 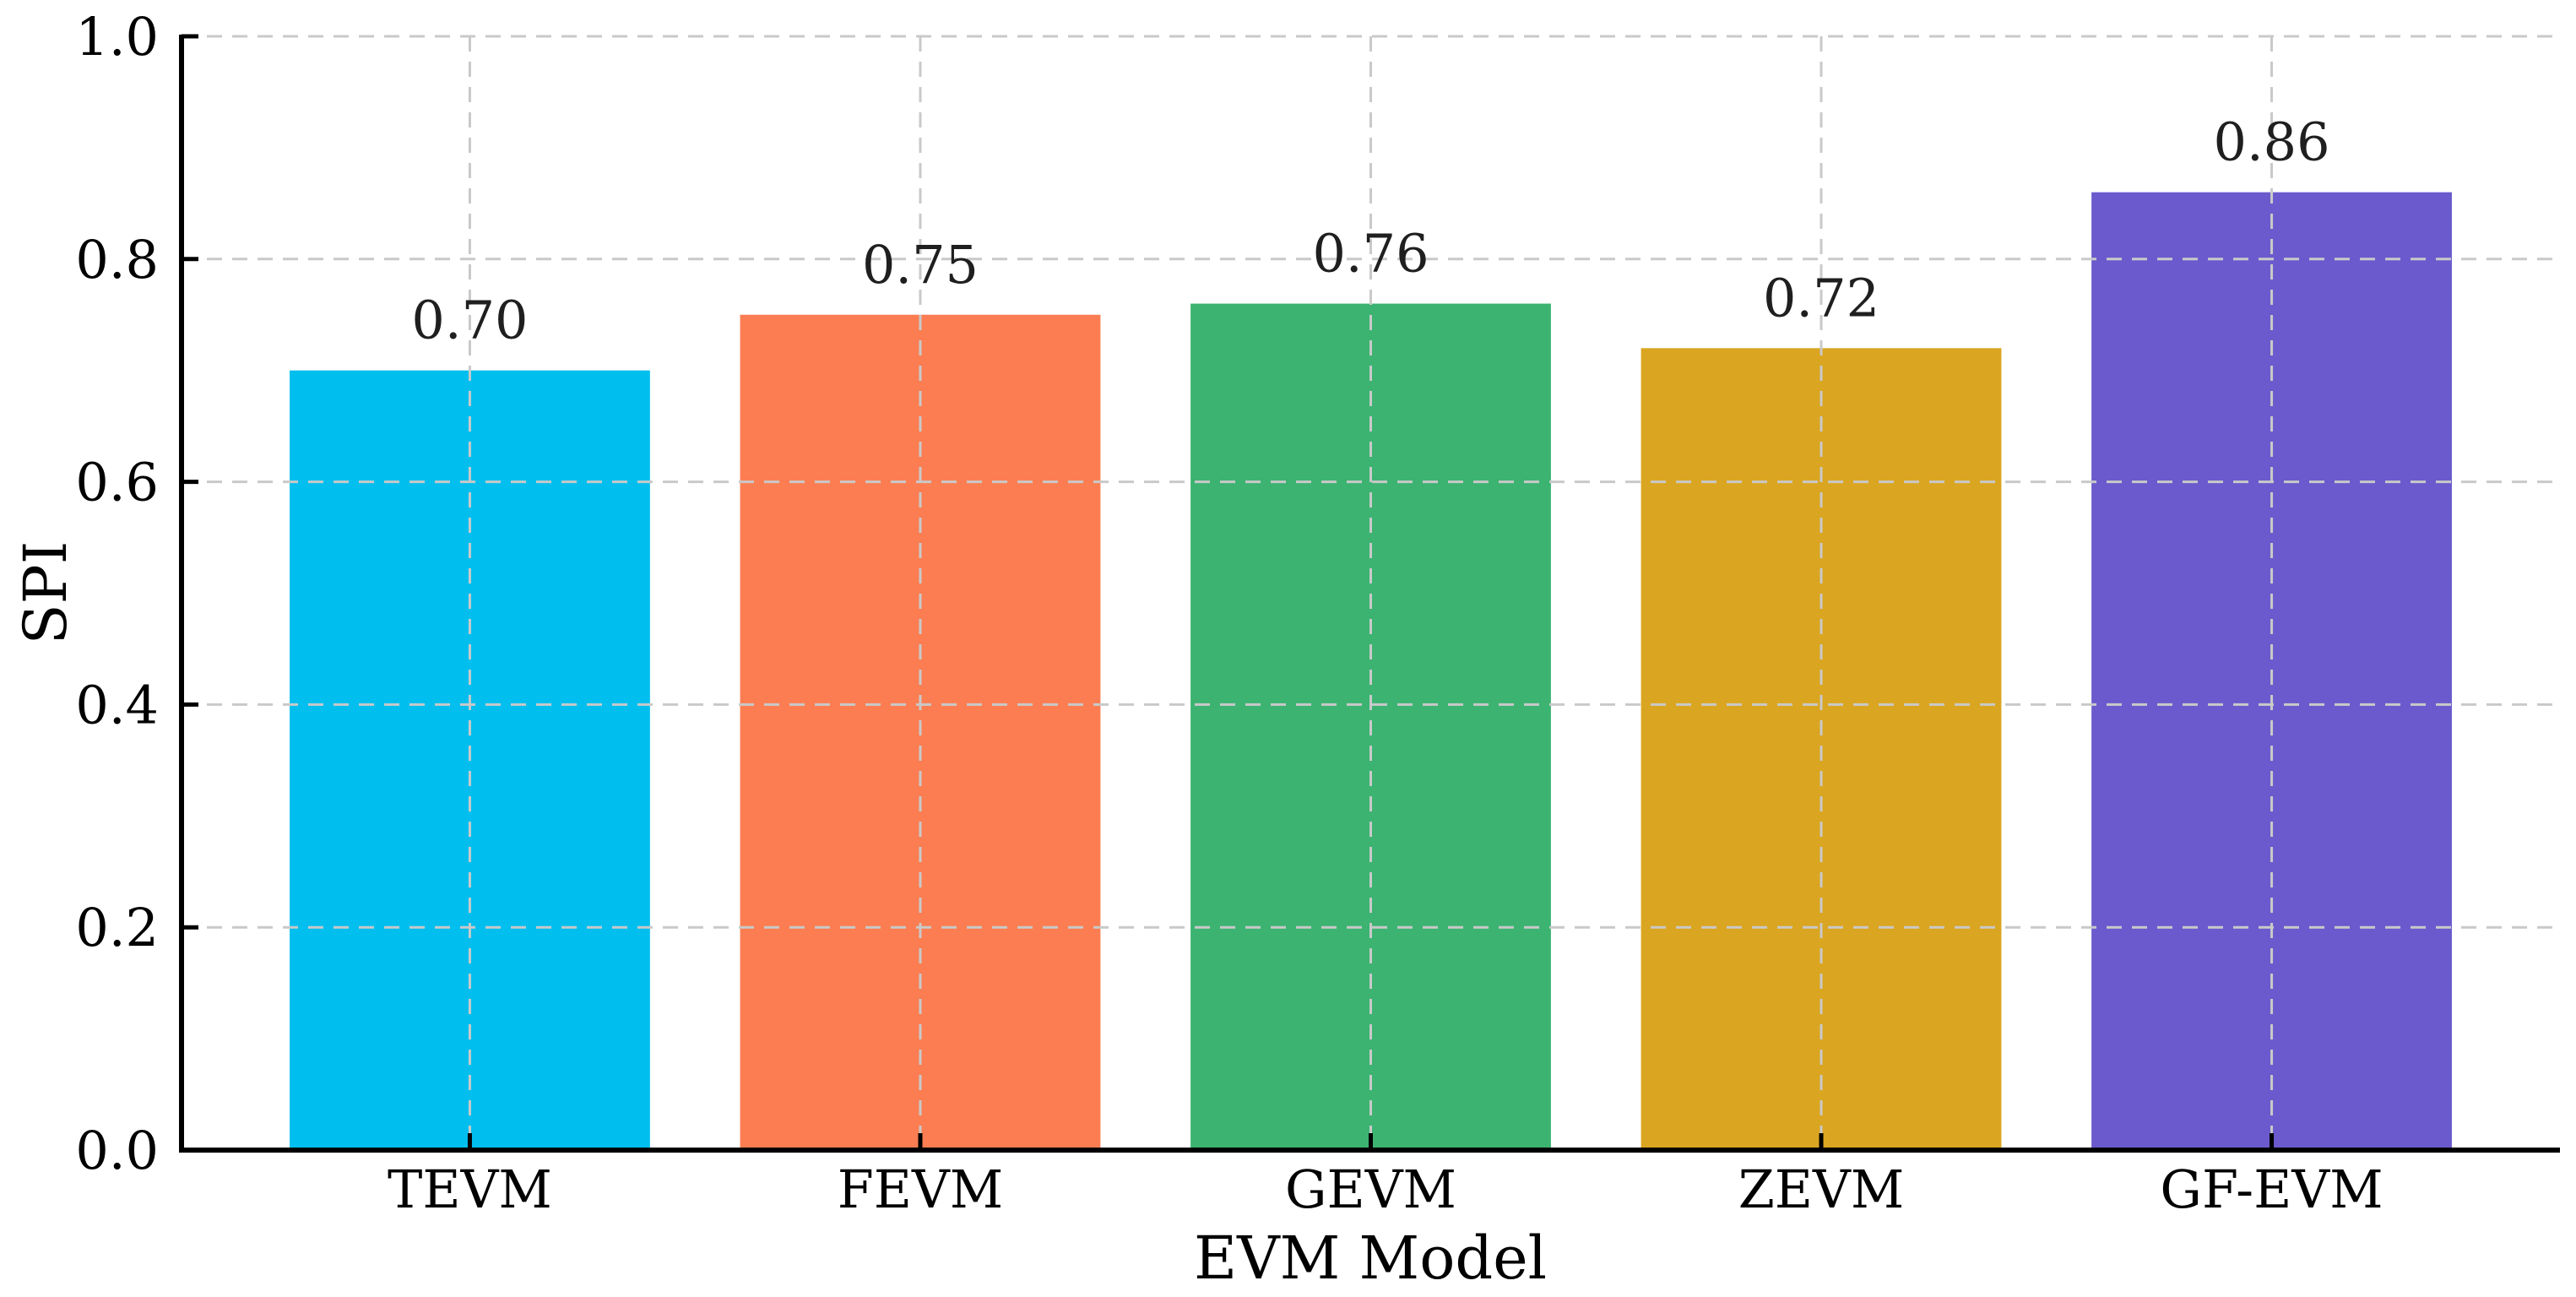 What do you see at coordinates (1370, 1258) in the screenshot?
I see `x-axis-title: EVM Model` at bounding box center [1370, 1258].